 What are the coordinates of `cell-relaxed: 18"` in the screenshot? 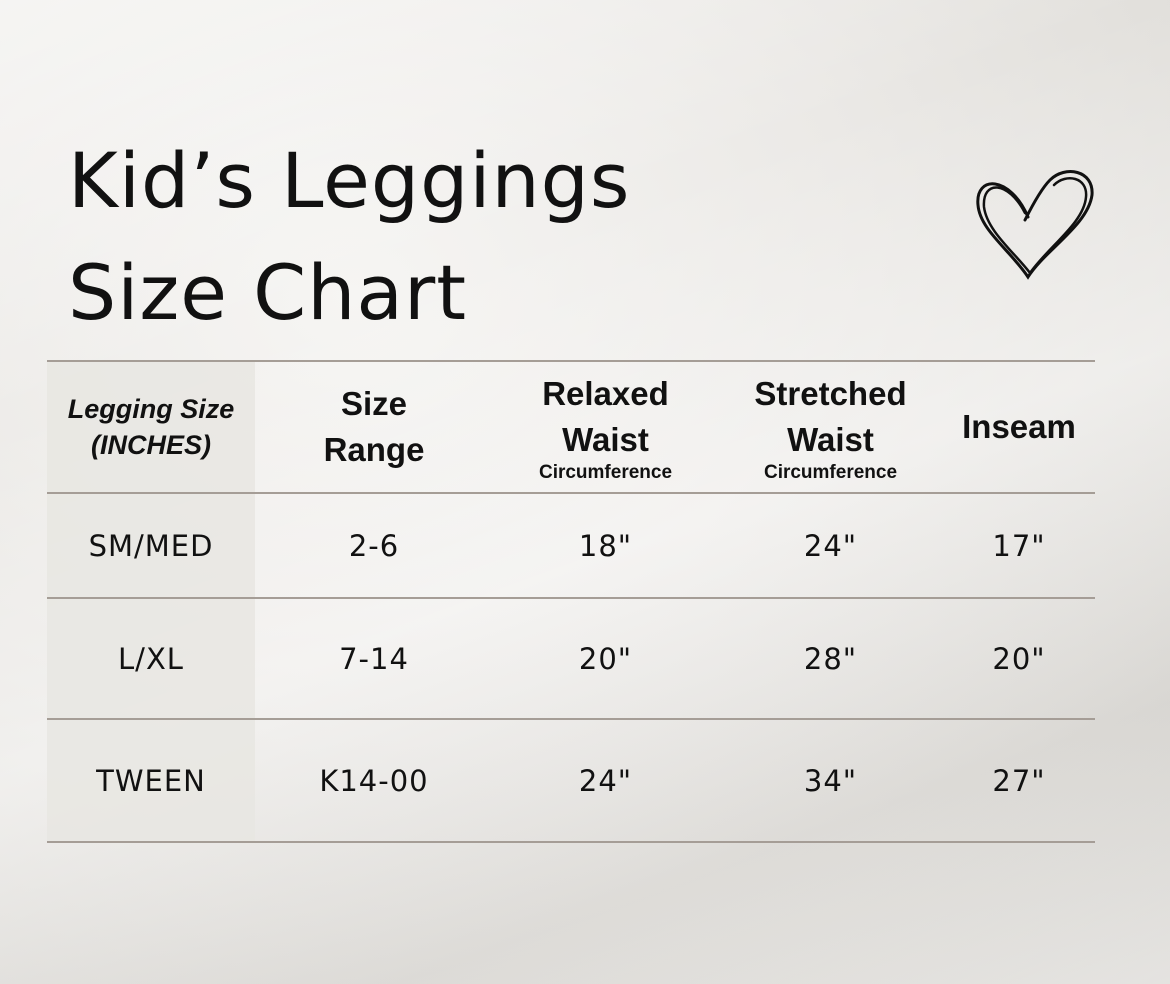 It's located at (605, 545).